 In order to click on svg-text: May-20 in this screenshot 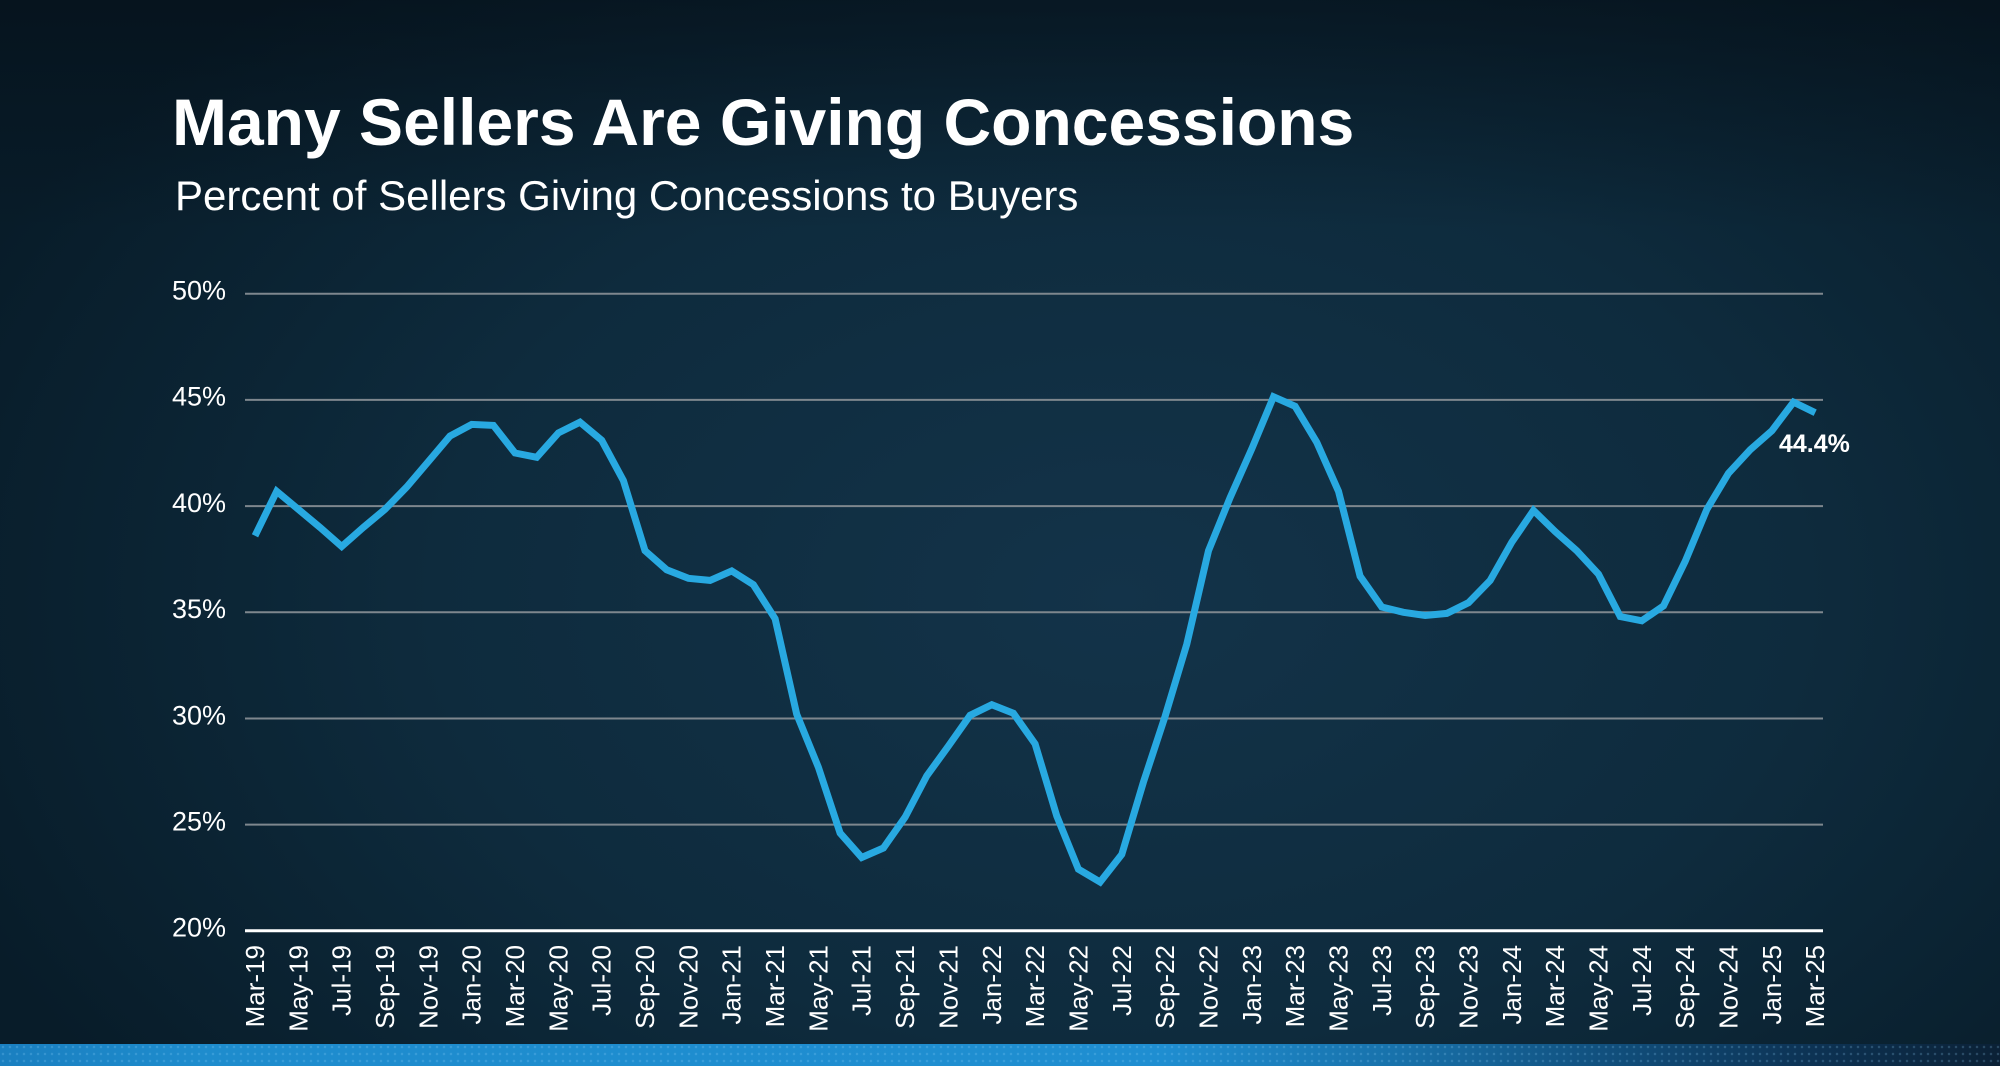, I will do `click(558, 988)`.